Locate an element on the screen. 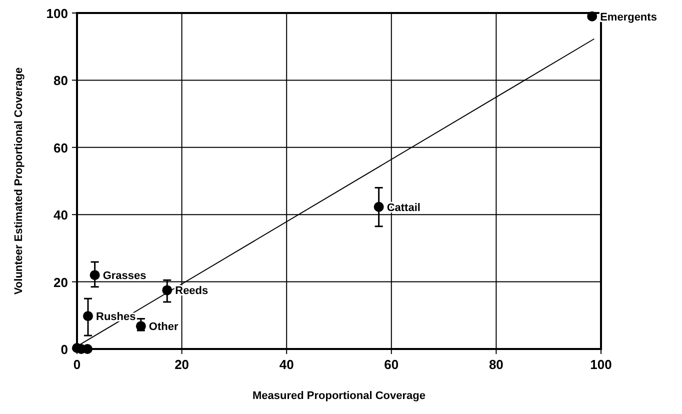  y-tick-label: 20 is located at coordinates (61, 282).